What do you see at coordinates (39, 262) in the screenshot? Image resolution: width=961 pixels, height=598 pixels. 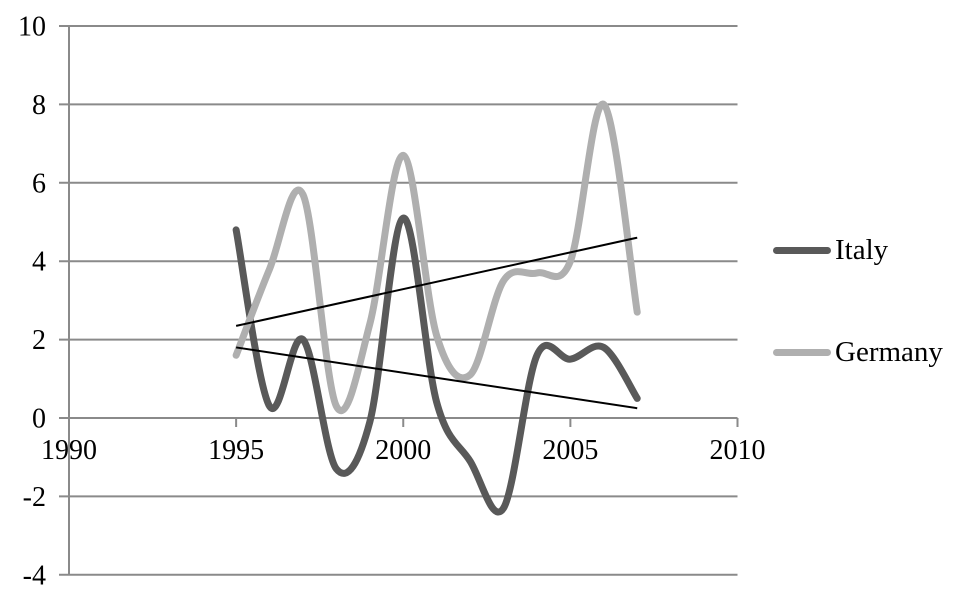 I see `y-axis-tick-label: 4` at bounding box center [39, 262].